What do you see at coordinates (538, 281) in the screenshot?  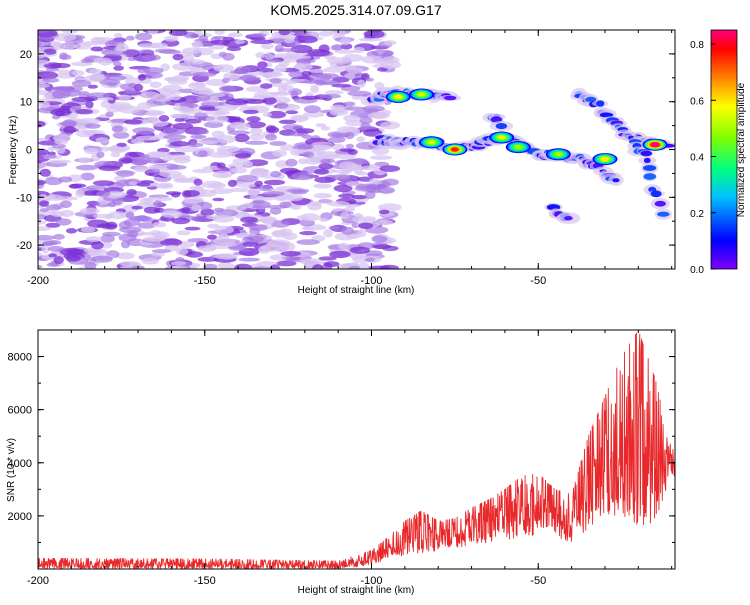 I see `x-tick-label: -50` at bounding box center [538, 281].